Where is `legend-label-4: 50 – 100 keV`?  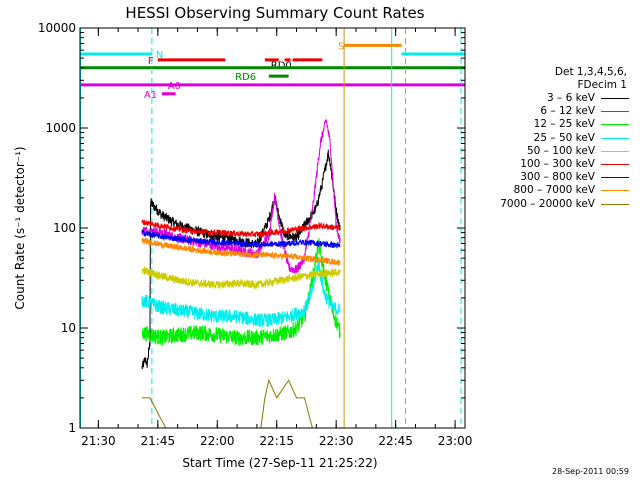 legend-label-4: 50 – 100 keV is located at coordinates (560, 150).